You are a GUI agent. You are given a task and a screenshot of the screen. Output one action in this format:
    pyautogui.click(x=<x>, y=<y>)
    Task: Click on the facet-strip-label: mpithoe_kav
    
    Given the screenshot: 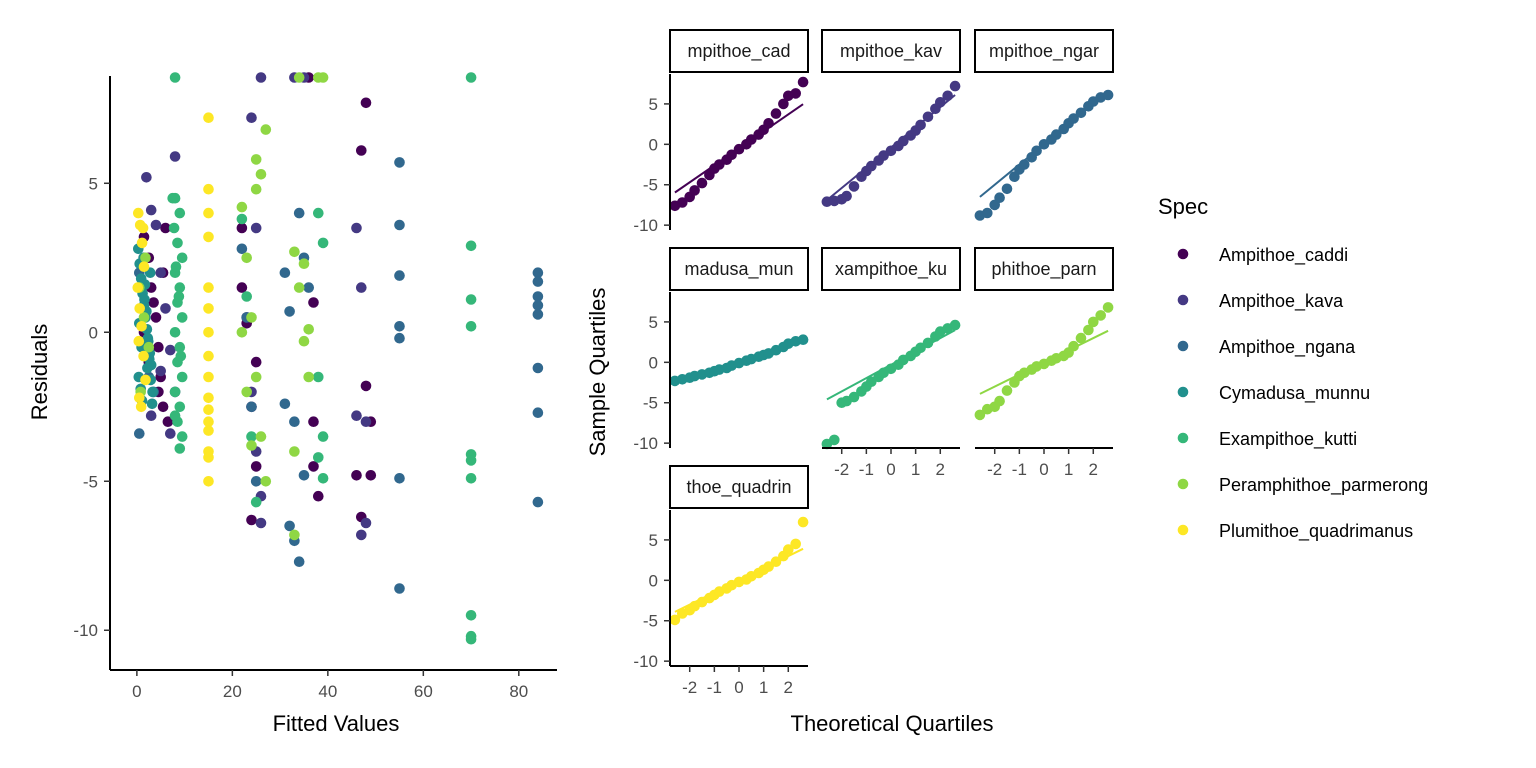 What is the action you would take?
    pyautogui.click(x=891, y=51)
    